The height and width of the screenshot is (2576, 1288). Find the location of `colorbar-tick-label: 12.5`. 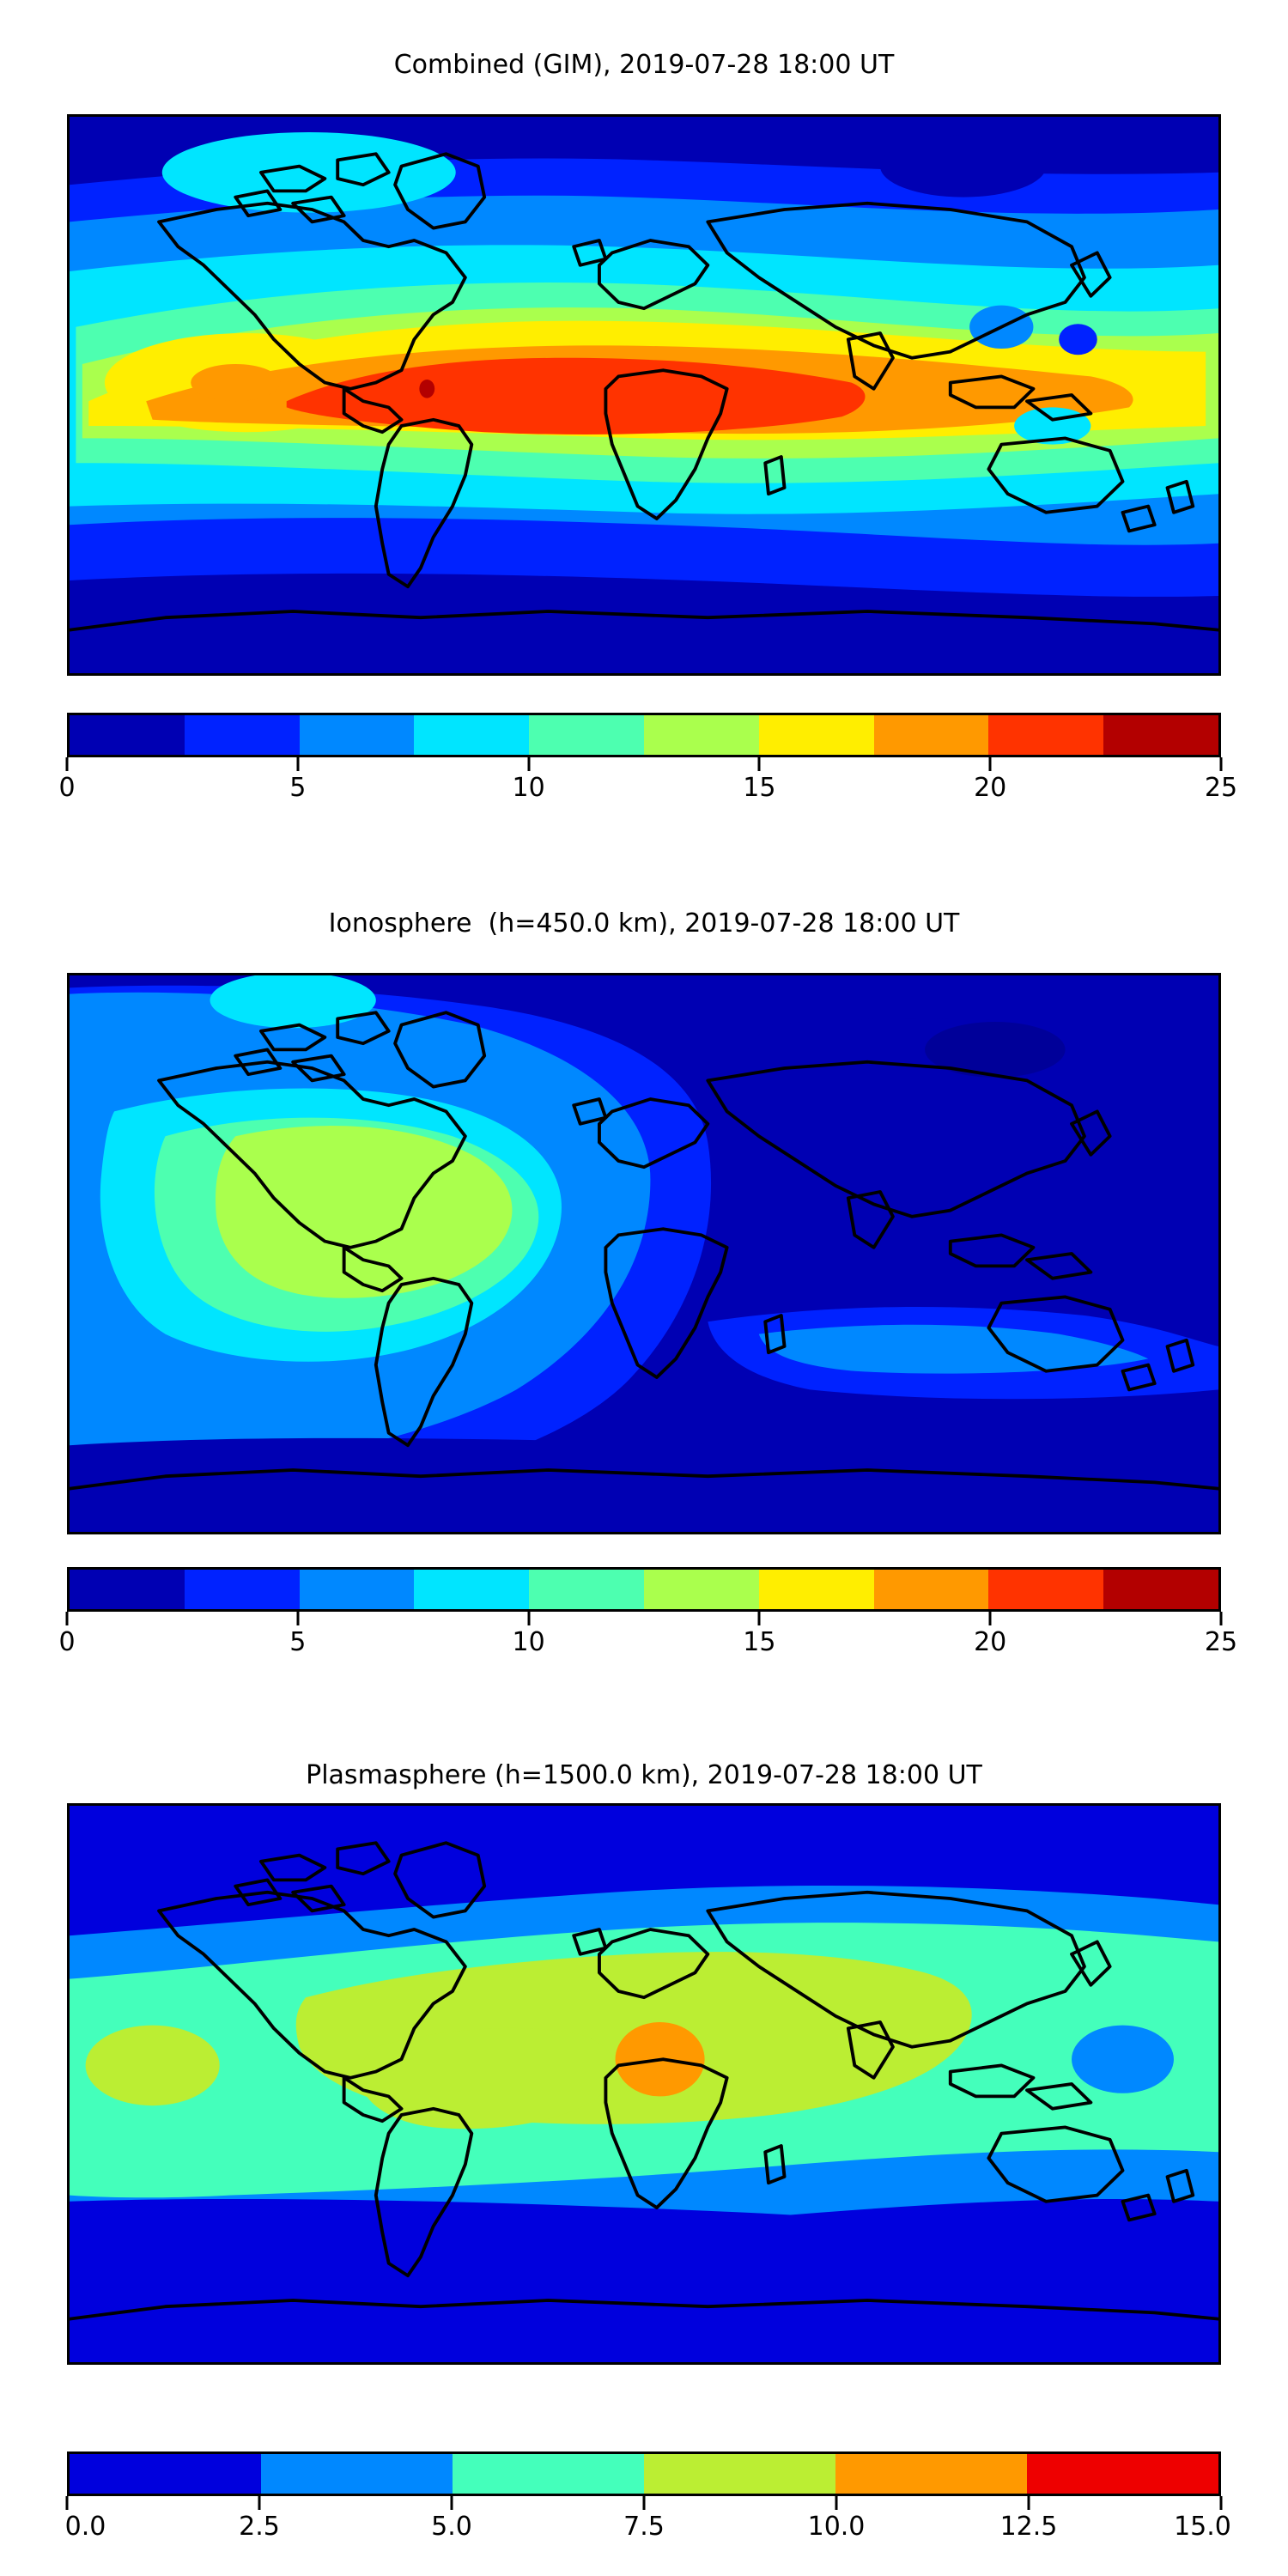

colorbar-tick-label: 12.5 is located at coordinates (1028, 2527).